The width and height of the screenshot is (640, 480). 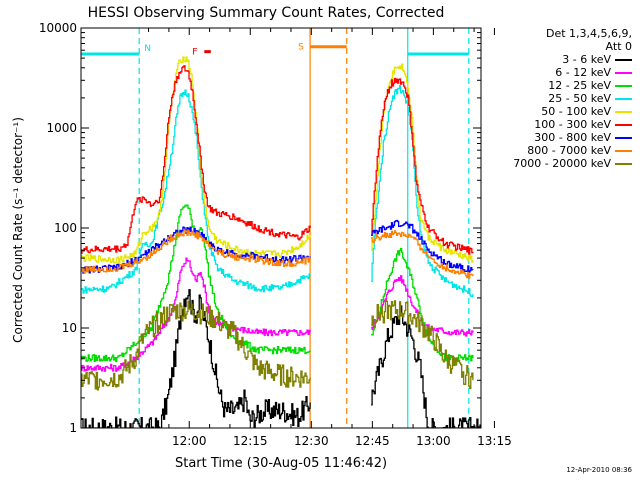 What do you see at coordinates (147, 49) in the screenshot?
I see `night-flag-label: N` at bounding box center [147, 49].